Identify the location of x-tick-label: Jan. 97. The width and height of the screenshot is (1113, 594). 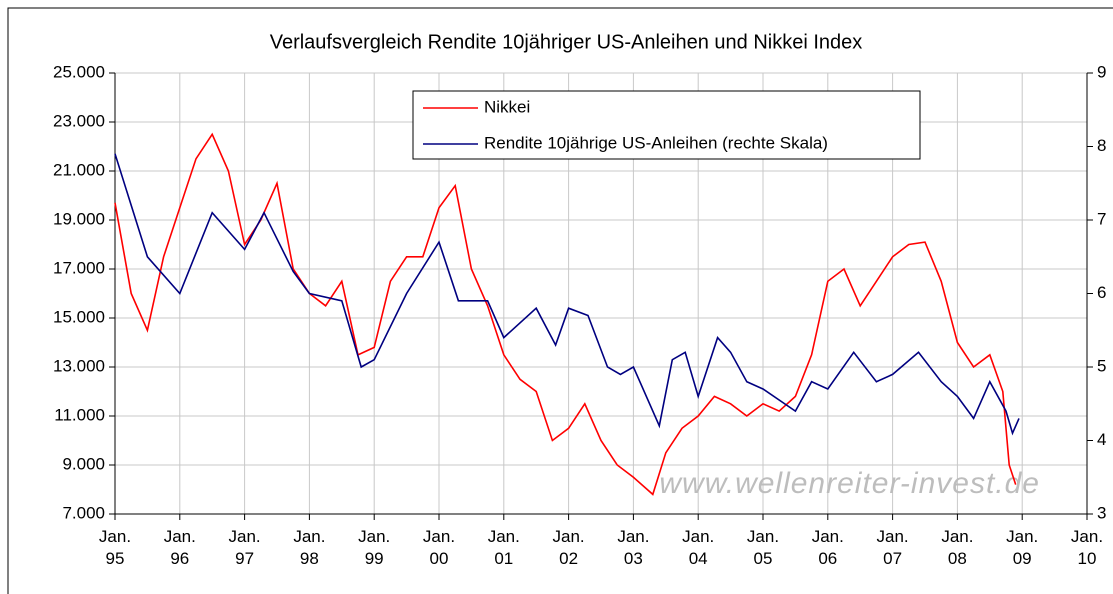
(244, 547).